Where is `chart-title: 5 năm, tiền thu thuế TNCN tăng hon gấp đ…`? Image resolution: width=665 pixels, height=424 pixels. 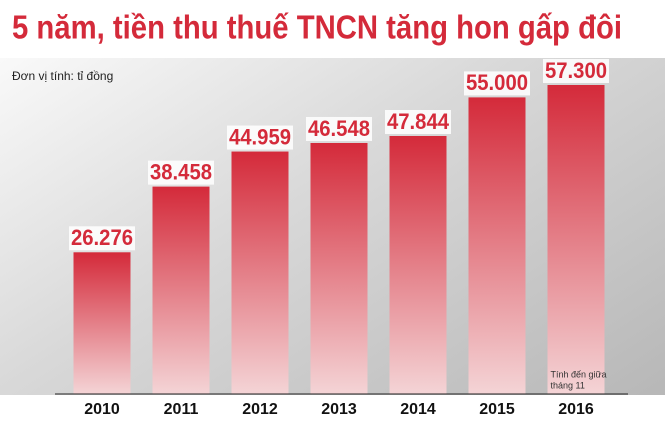
chart-title: 5 năm, tiền thu thuế TNCN tăng hon gấp đ… is located at coordinates (317, 27).